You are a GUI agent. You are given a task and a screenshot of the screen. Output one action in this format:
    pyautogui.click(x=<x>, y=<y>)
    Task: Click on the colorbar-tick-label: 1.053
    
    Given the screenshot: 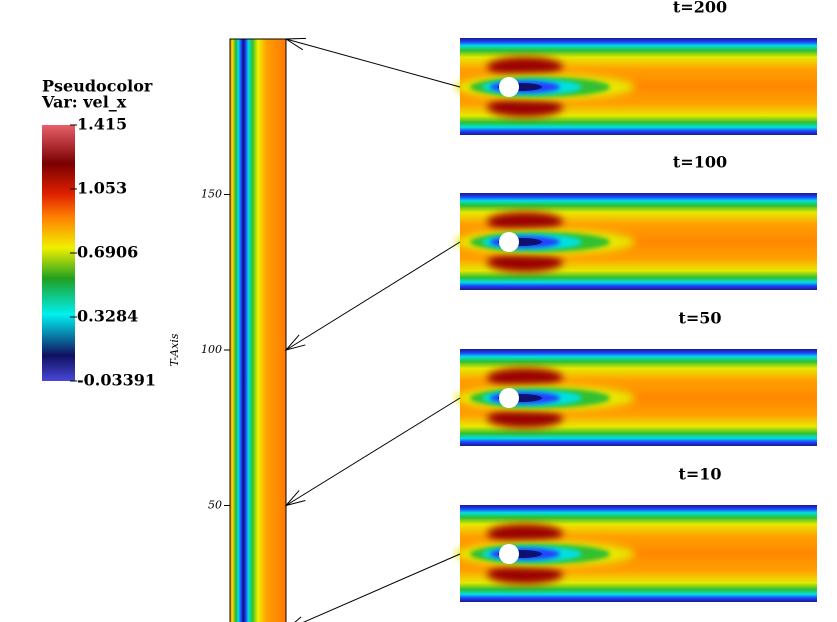 What is the action you would take?
    pyautogui.click(x=102, y=187)
    